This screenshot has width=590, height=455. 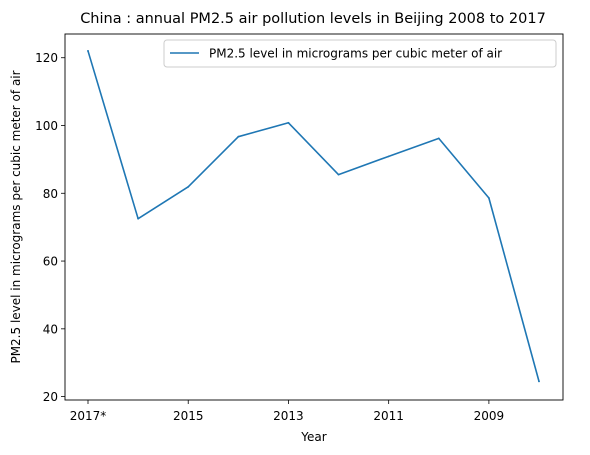 I want to click on y-tick-label: 100, so click(x=46, y=126).